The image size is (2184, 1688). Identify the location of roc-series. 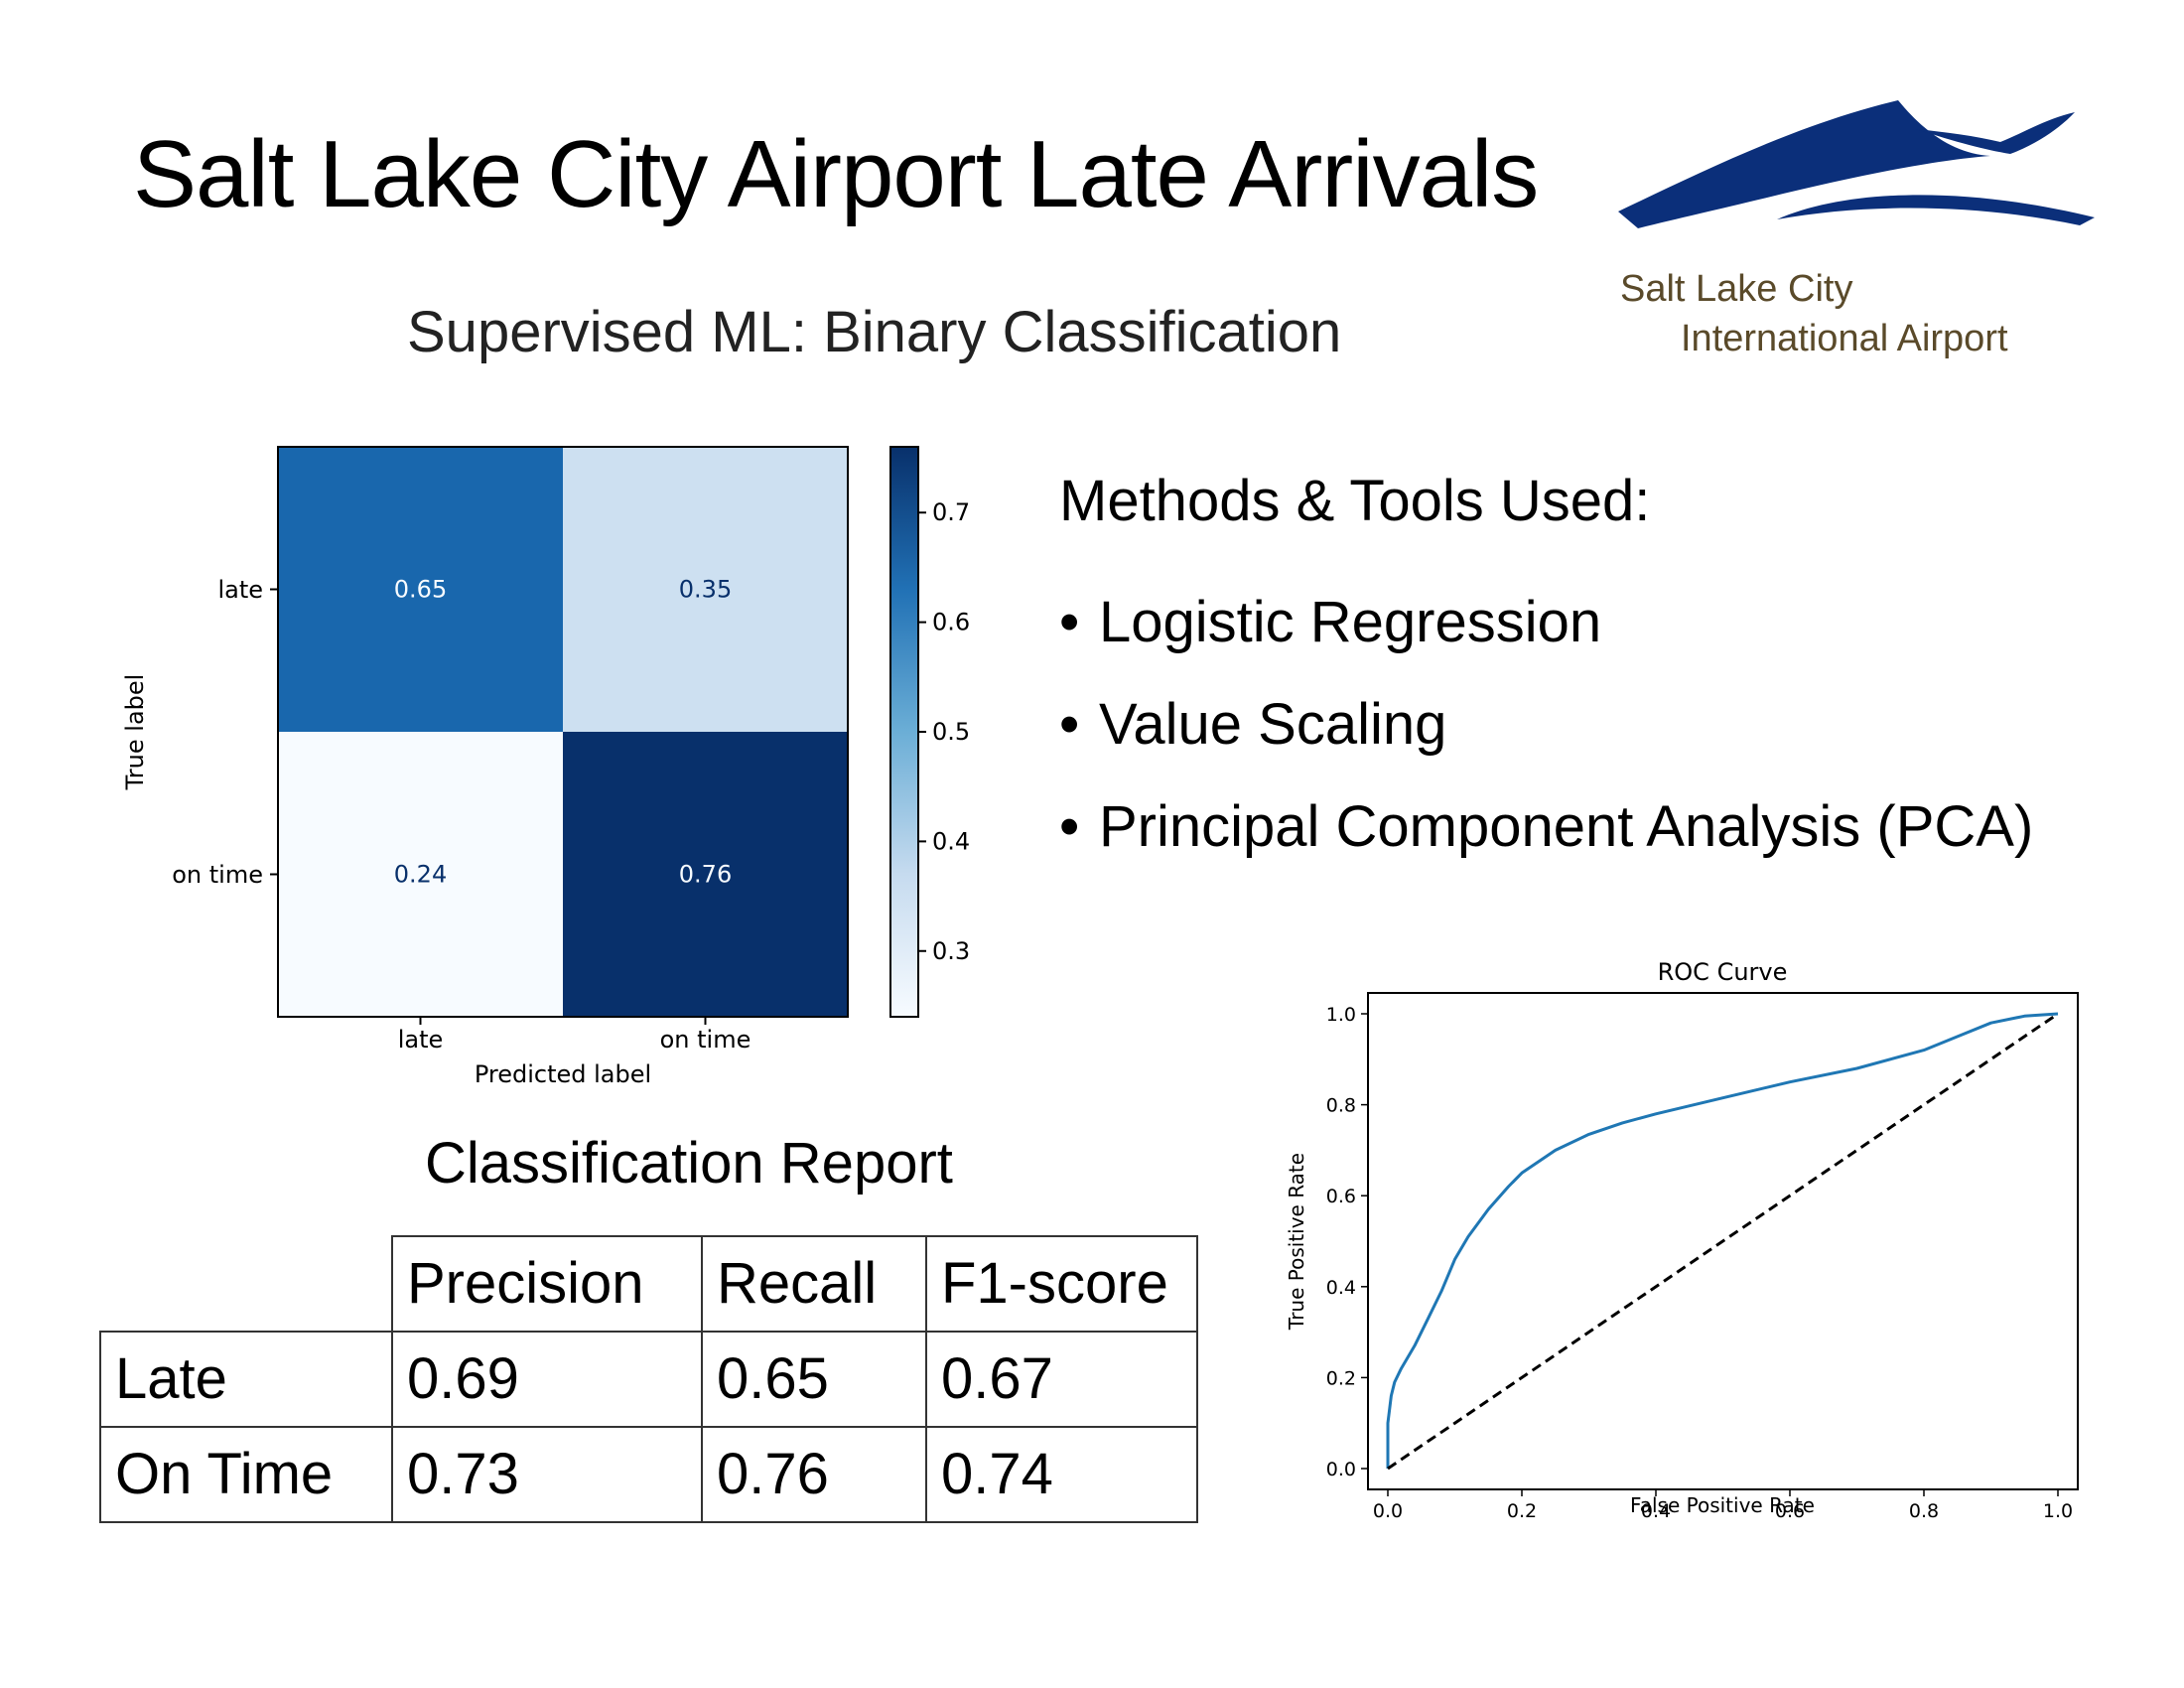
(1722, 1241).